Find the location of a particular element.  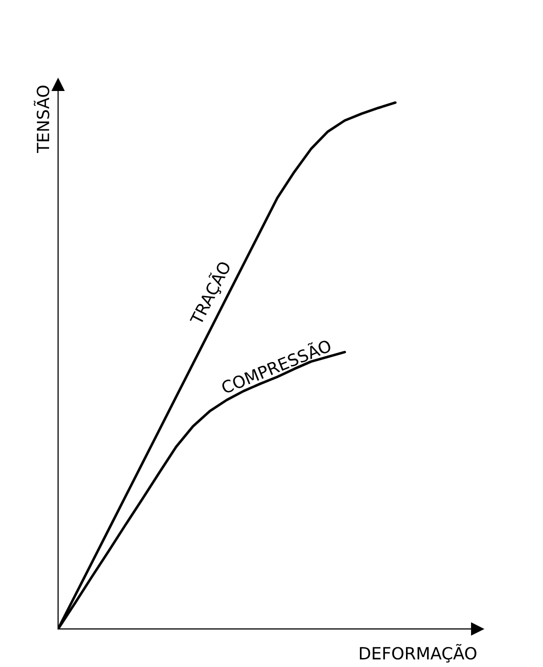

y-axis-title: TENSÃO is located at coordinates (42, 120).